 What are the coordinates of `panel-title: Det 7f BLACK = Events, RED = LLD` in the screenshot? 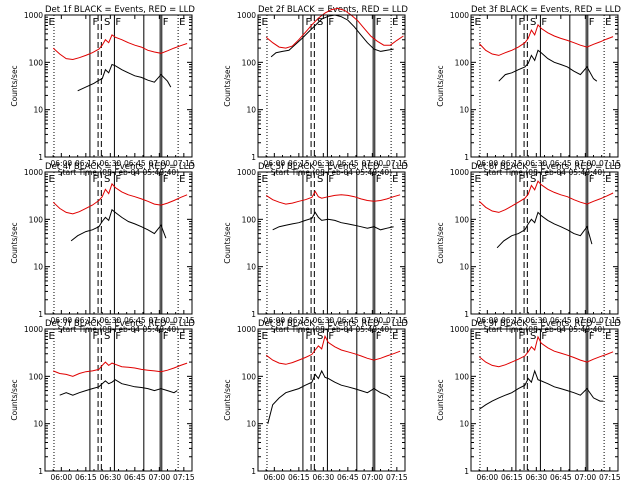 It's located at (120, 324).